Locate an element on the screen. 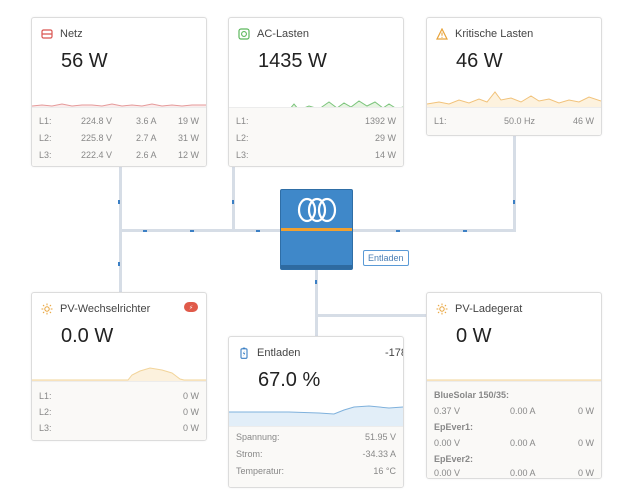 The height and width of the screenshot is (500, 623). battery-row-temperature: Temperatur: 16 °C is located at coordinates (316, 472).